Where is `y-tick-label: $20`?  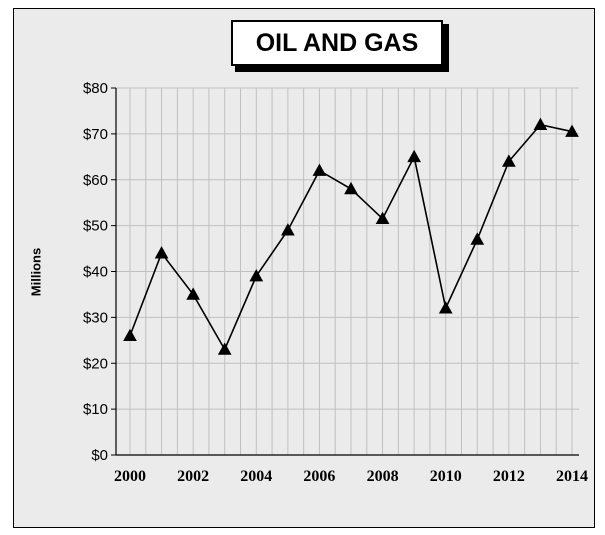 y-tick-label: $20 is located at coordinates (95, 363).